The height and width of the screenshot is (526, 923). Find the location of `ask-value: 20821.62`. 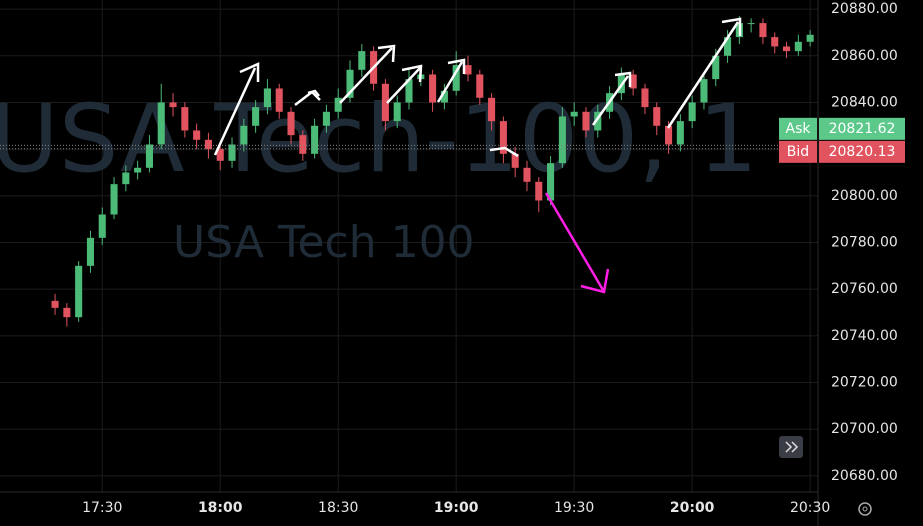

ask-value: 20821.62 is located at coordinates (862, 129).